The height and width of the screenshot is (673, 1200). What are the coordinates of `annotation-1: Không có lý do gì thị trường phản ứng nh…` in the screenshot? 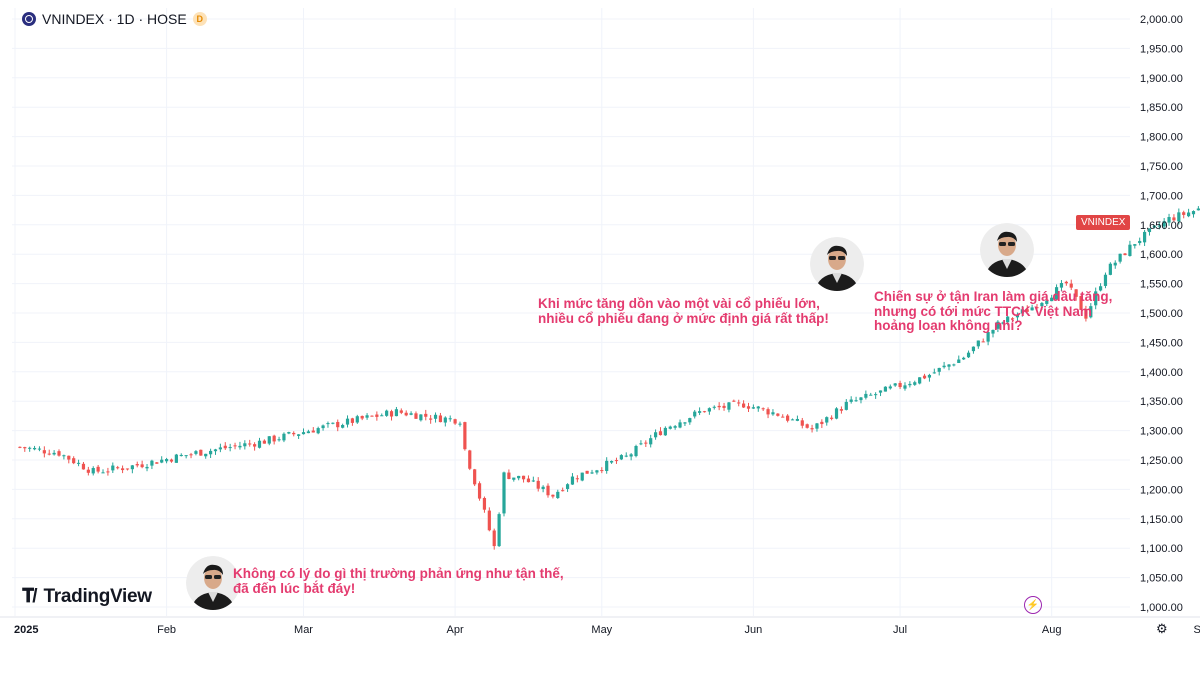 It's located at (398, 581).